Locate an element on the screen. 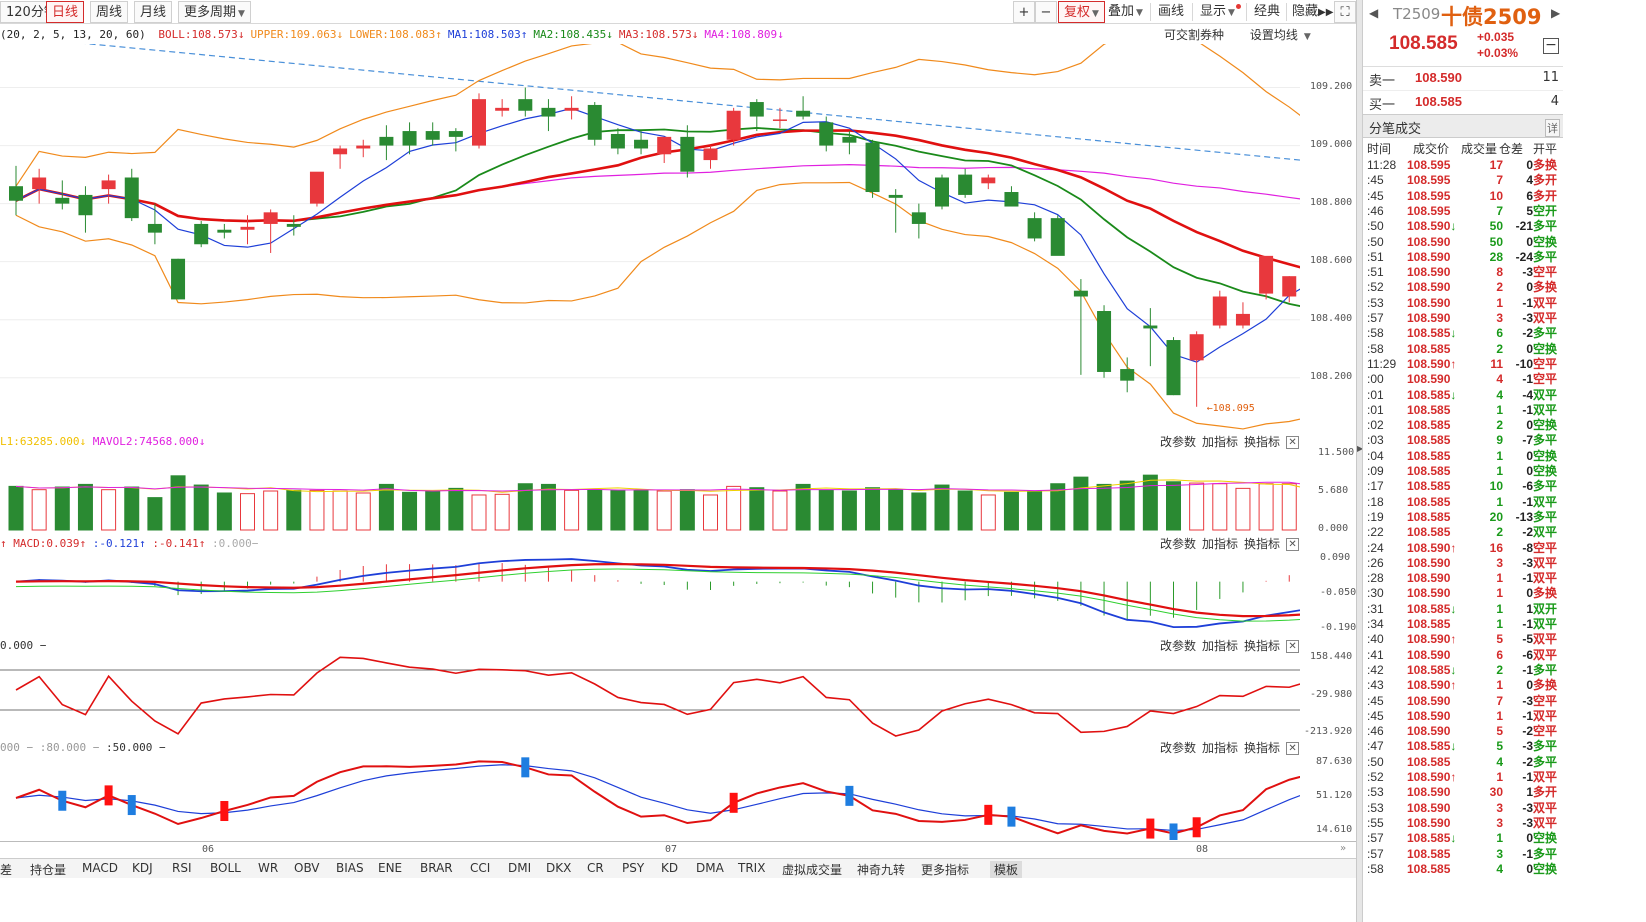 The height and width of the screenshot is (922, 1646). tick-price: 108.585↓ is located at coordinates (1432, 669).